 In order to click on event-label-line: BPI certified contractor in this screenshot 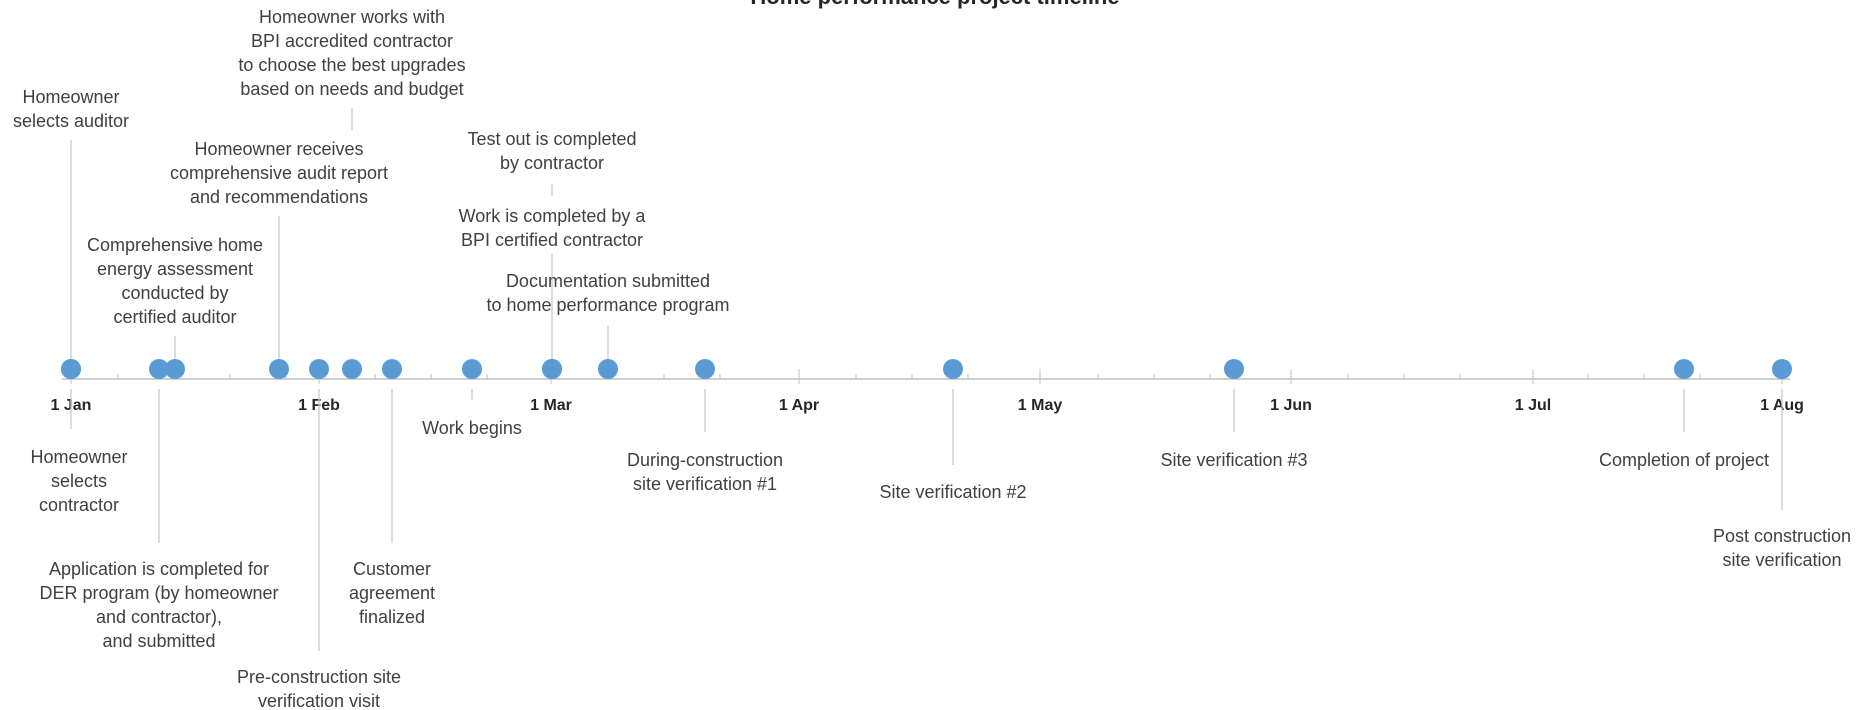, I will do `click(552, 240)`.